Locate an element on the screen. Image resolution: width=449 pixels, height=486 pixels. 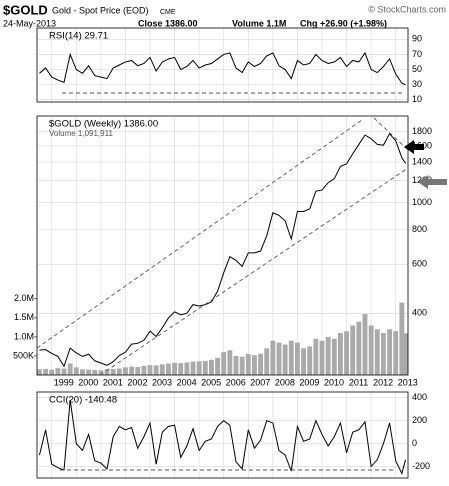
x-tick-label: 2011 is located at coordinates (358, 382).